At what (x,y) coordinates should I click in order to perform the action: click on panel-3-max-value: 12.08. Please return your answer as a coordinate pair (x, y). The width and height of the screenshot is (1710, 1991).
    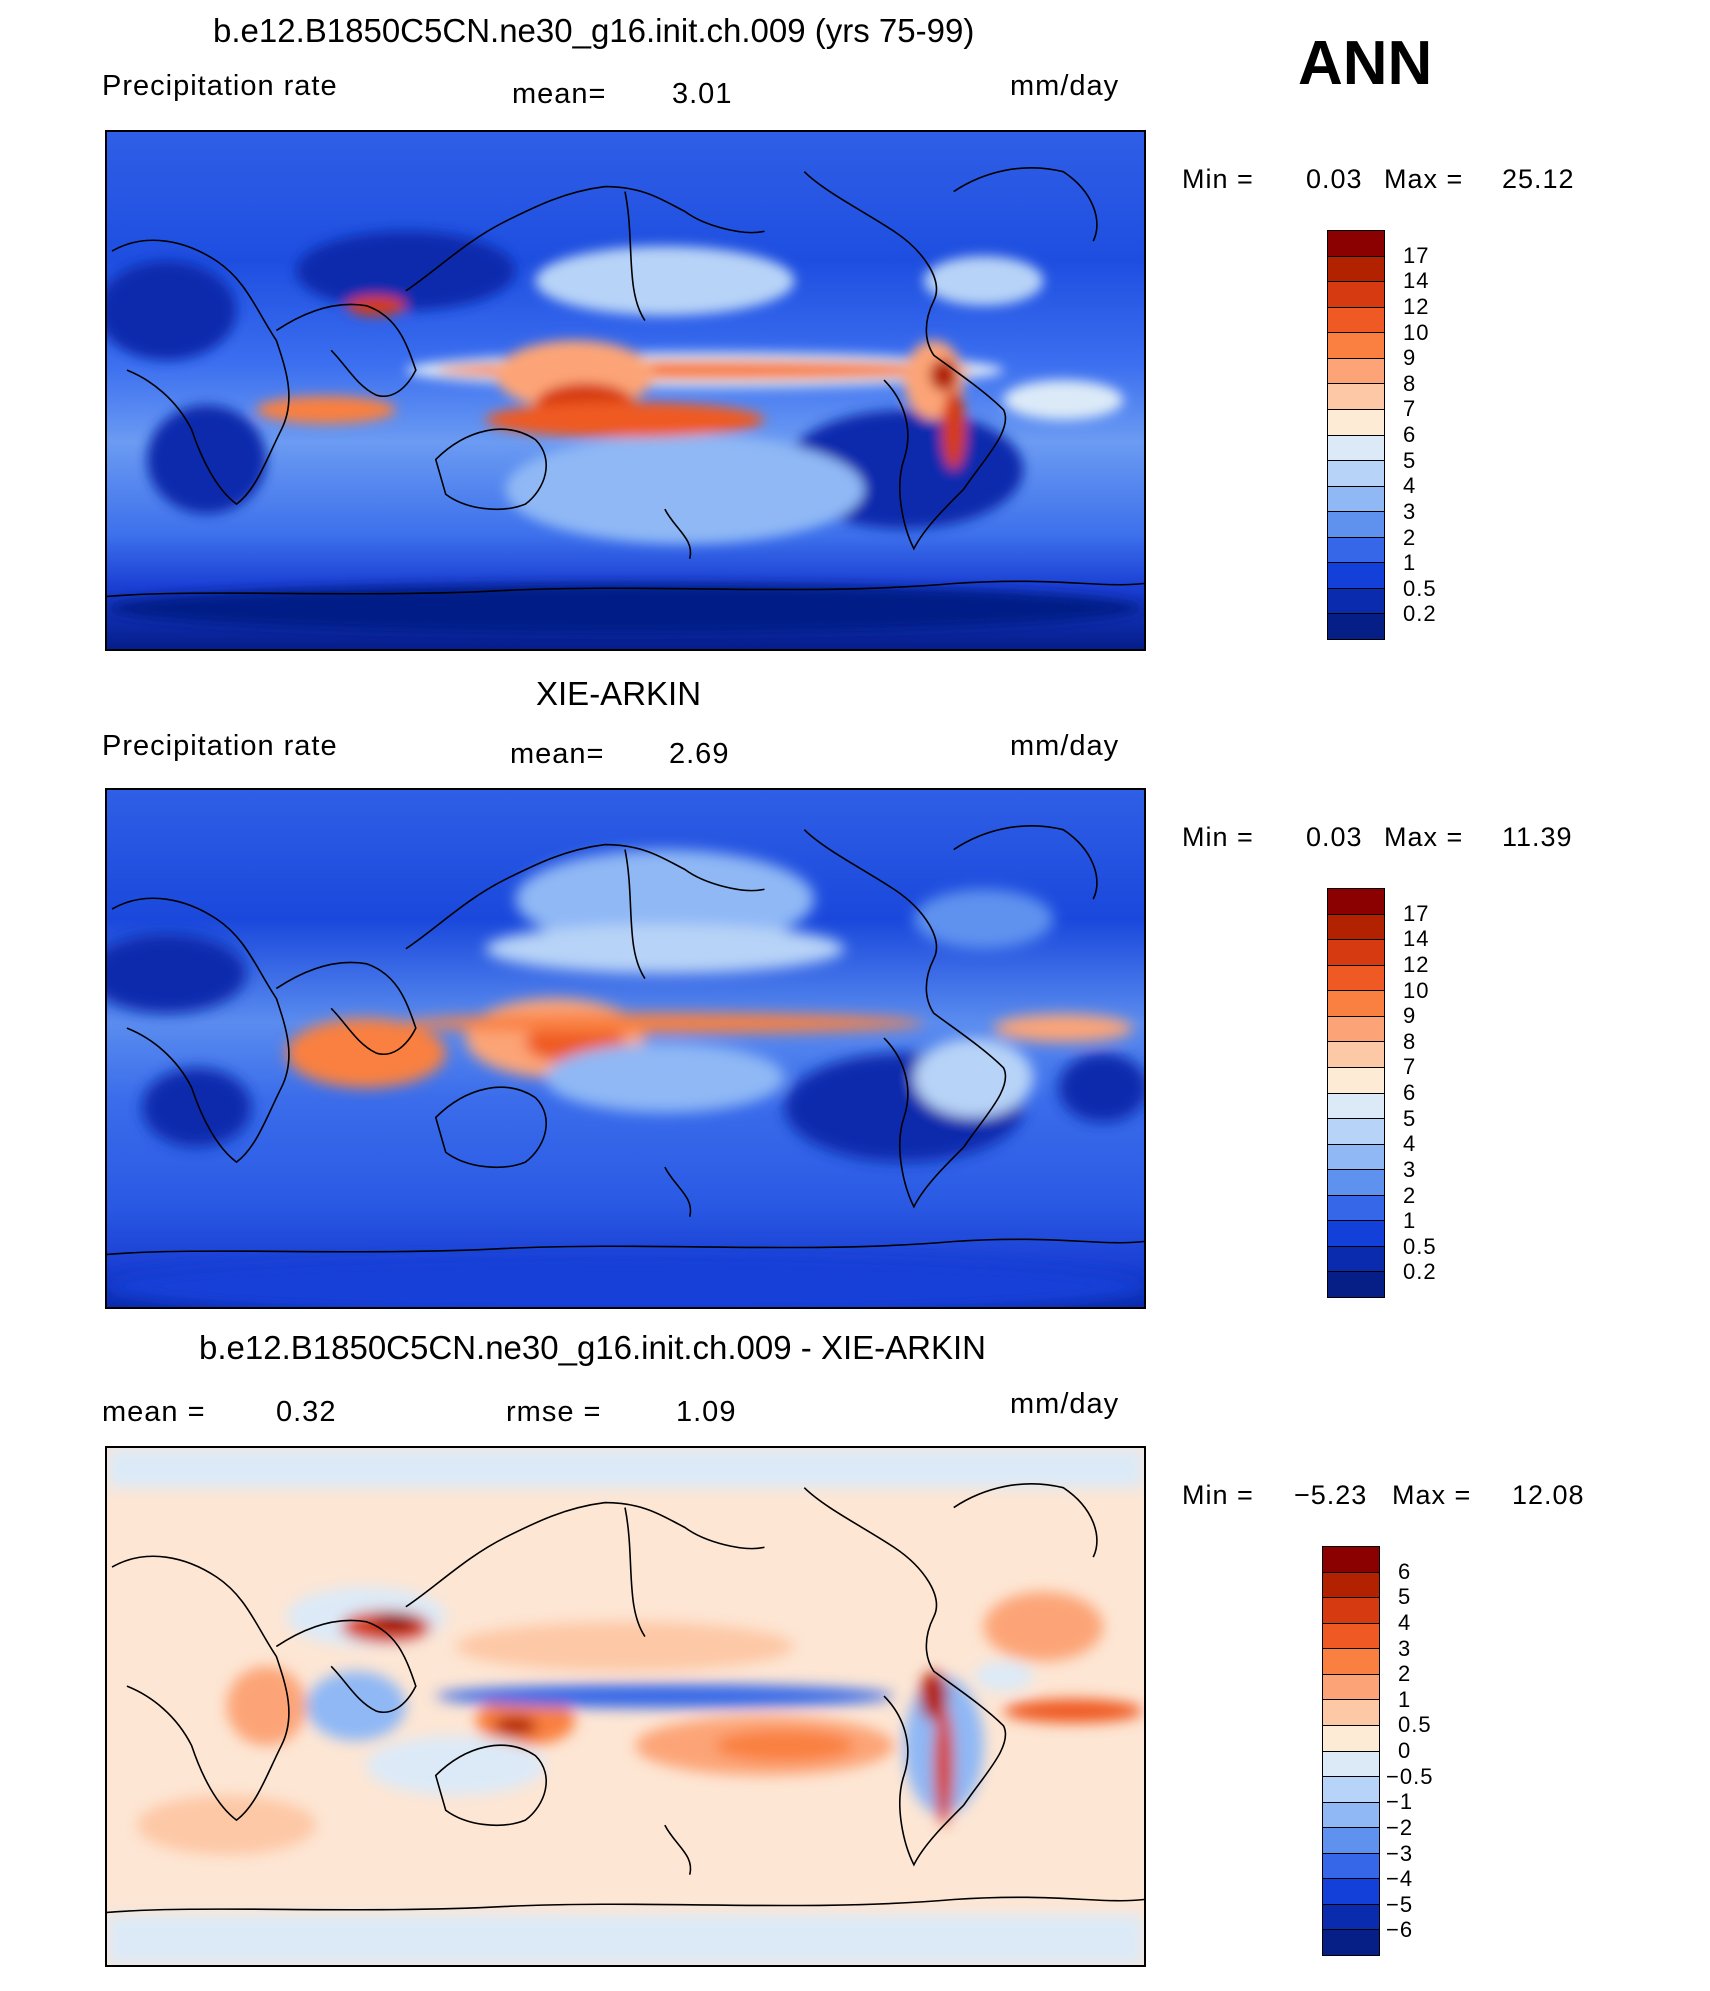
    Looking at the image, I should click on (1548, 1495).